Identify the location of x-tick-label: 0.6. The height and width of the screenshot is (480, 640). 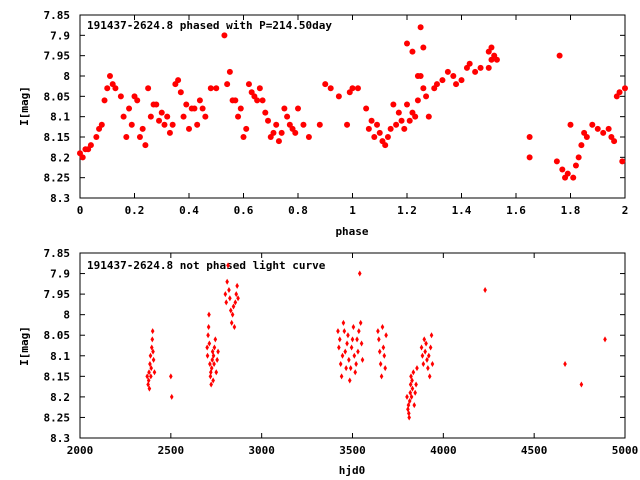
(244, 210).